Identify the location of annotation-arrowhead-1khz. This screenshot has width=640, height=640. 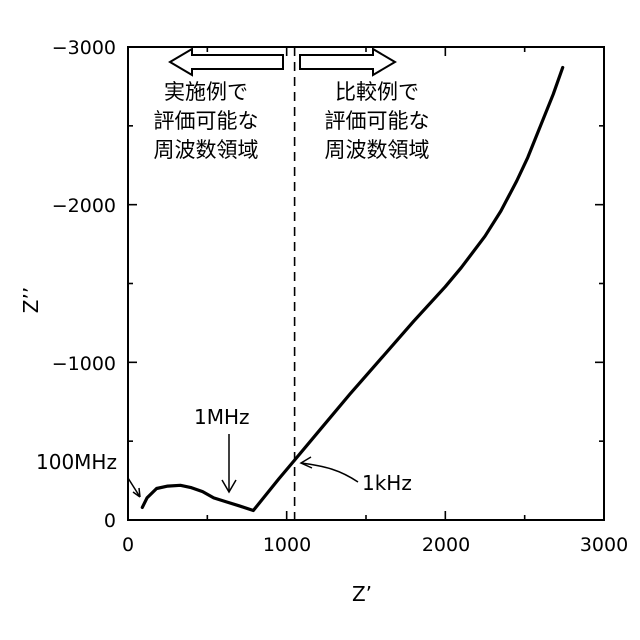
(306, 462).